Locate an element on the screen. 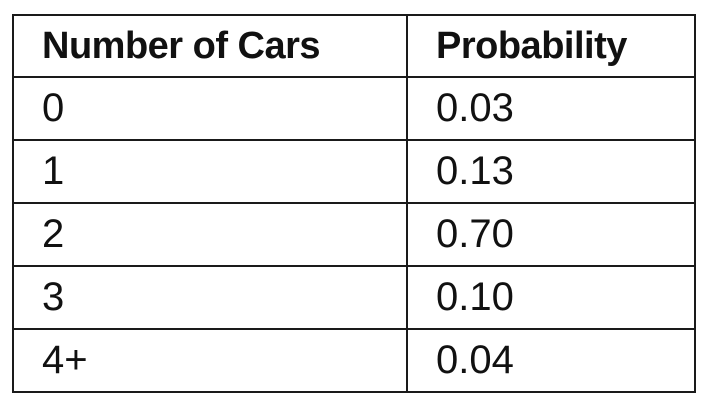 Image resolution: width=704 pixels, height=412 pixels. cell-number-of-cars: 1 is located at coordinates (210, 171).